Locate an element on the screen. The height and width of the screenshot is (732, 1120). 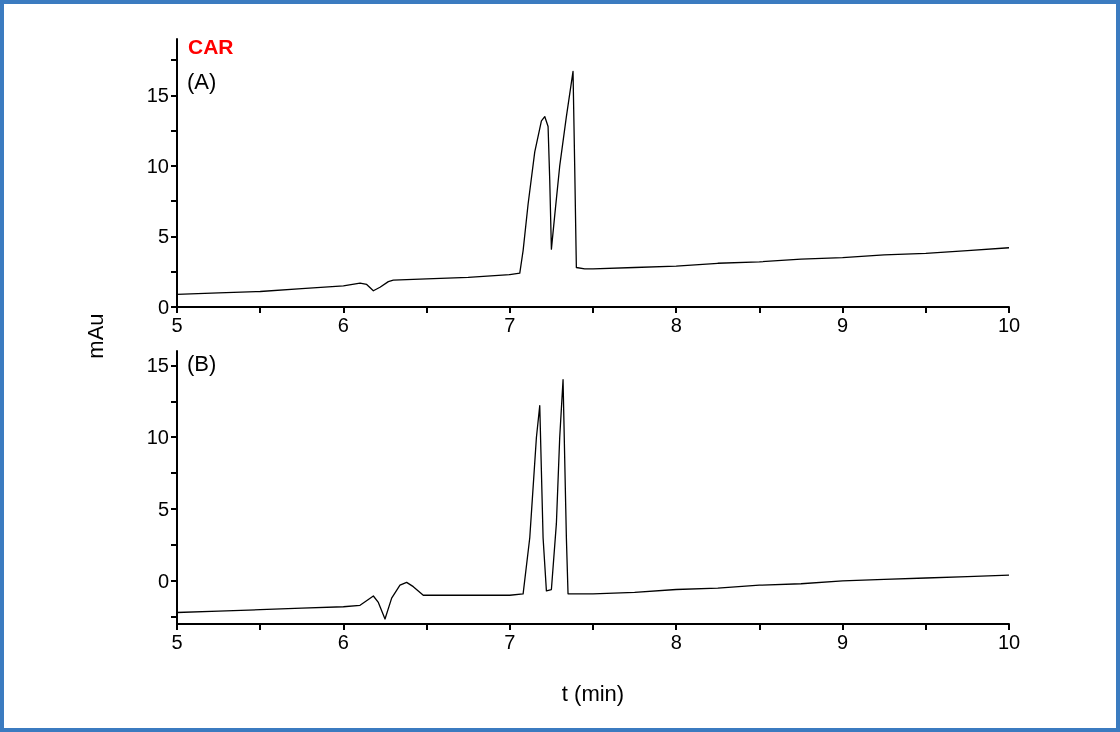
annotation: (B) is located at coordinates (202, 364).